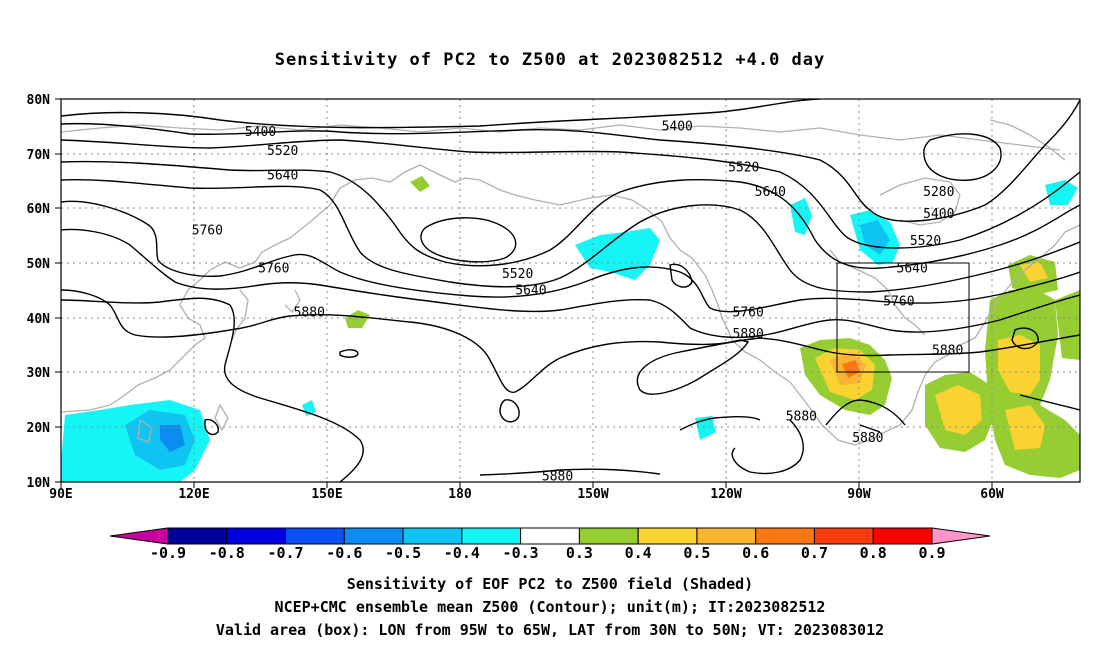 The image size is (1100, 650). Describe the element at coordinates (39, 264) in the screenshot. I see `lat-label: 50N` at that location.